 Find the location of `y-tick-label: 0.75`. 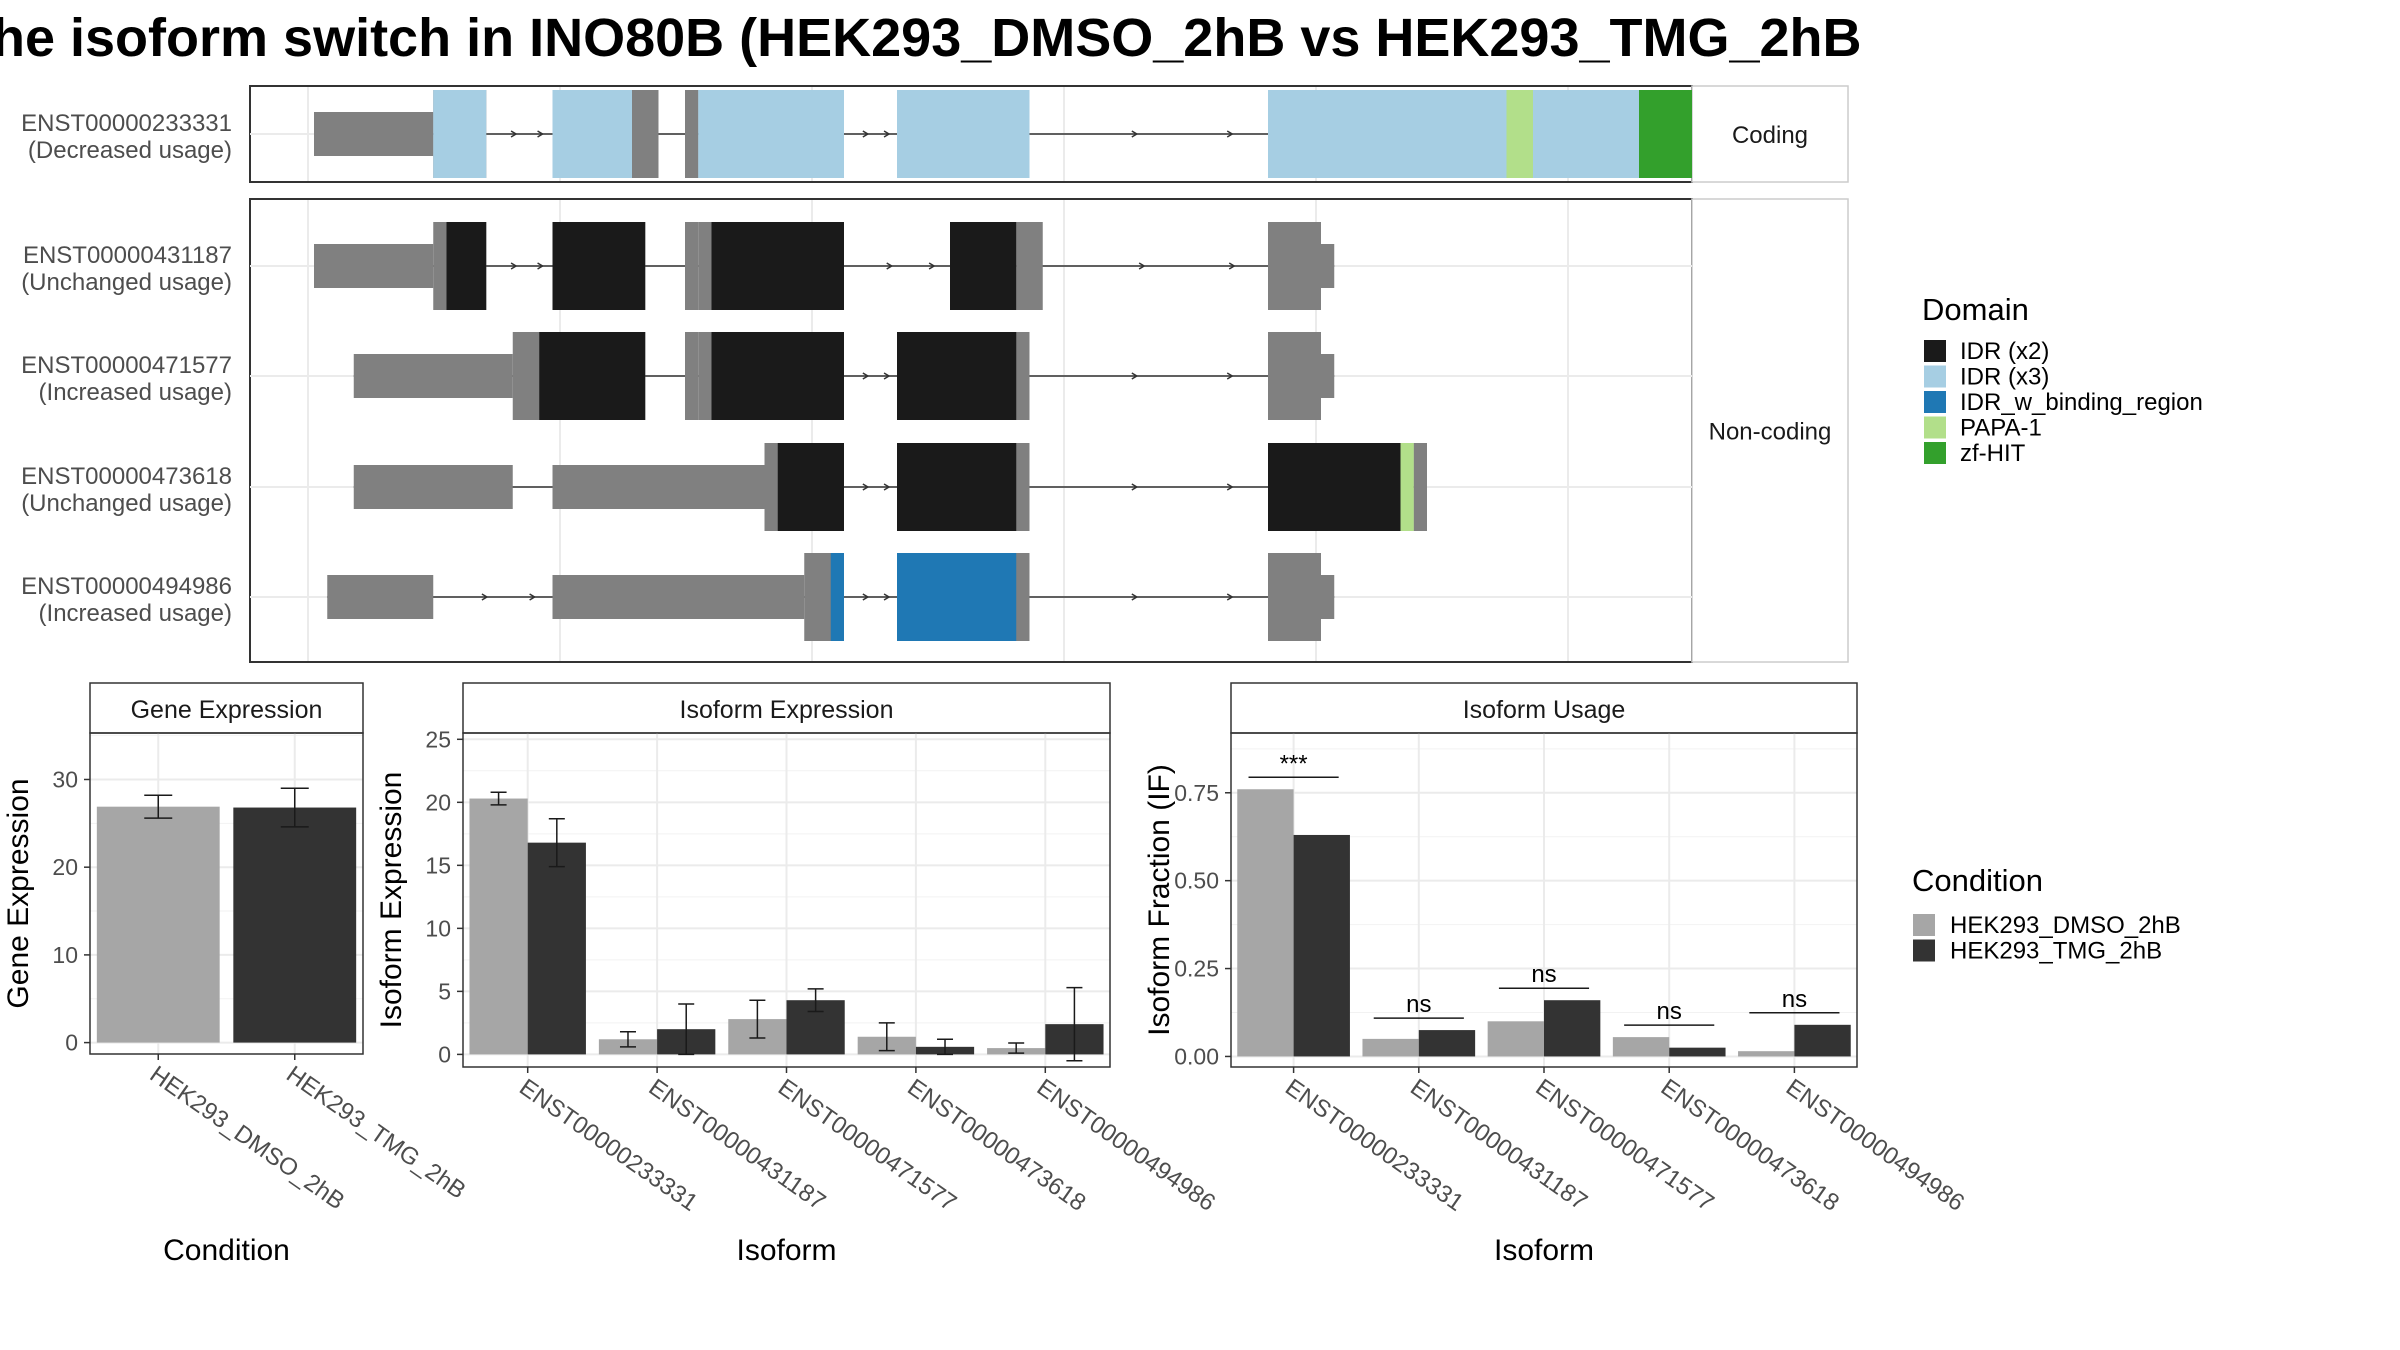

y-tick-label: 0.75 is located at coordinates (1196, 793).